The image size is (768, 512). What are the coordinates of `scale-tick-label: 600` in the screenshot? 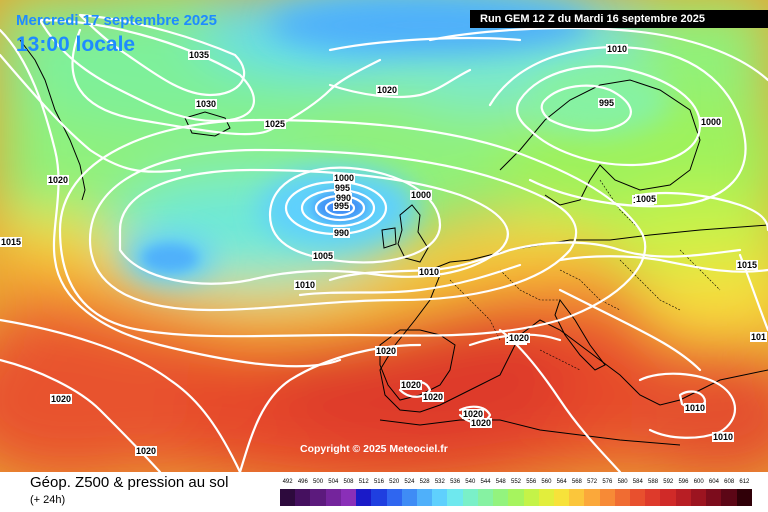 It's located at (698, 482).